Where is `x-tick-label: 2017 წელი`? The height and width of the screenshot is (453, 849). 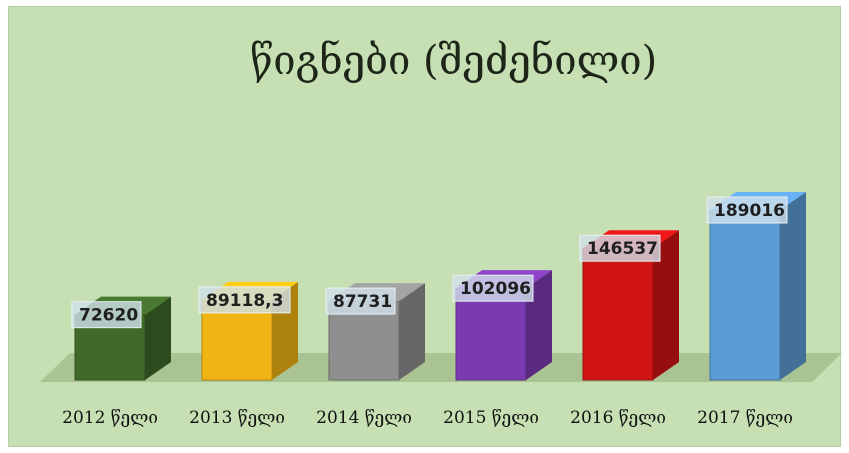
x-tick-label: 2017 წელი is located at coordinates (745, 418).